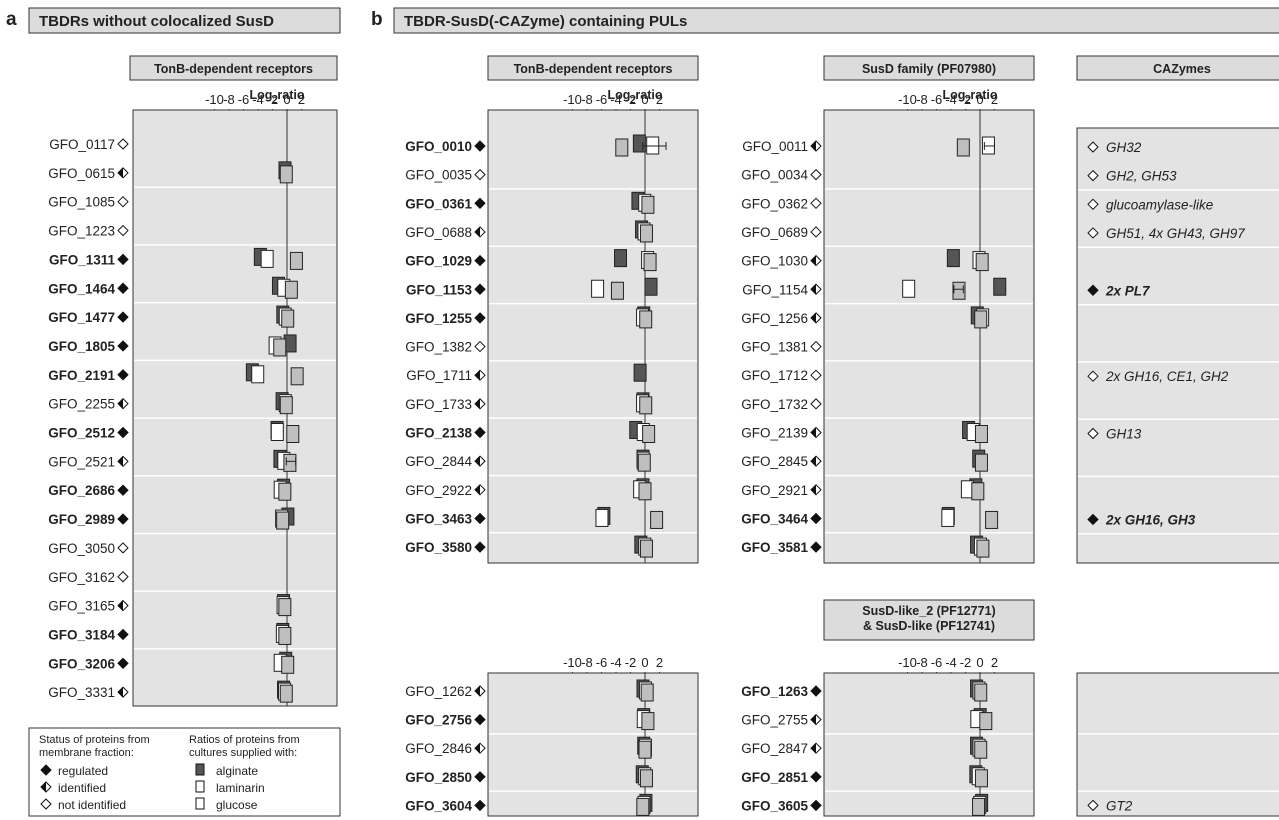 The width and height of the screenshot is (1279, 820). I want to click on panel-a-title: TBDRs without colocalized SusD, so click(156, 21).